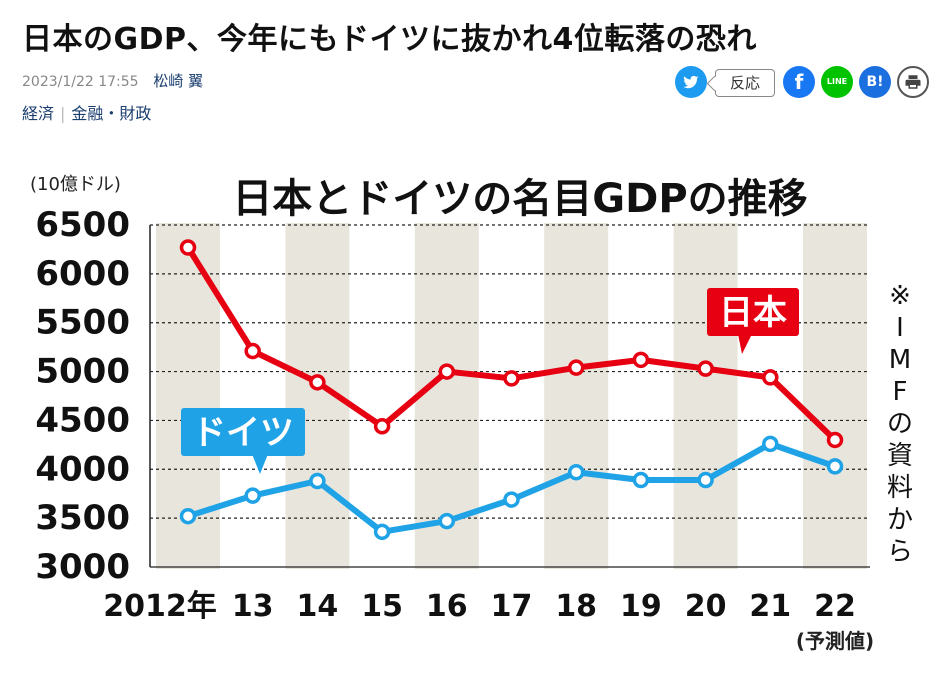  What do you see at coordinates (576, 606) in the screenshot?
I see `x-tick-label: 18` at bounding box center [576, 606].